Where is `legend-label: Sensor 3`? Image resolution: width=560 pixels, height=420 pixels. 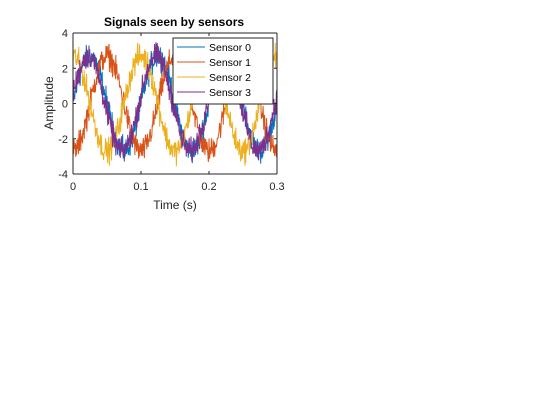 legend-label: Sensor 3 is located at coordinates (230, 93).